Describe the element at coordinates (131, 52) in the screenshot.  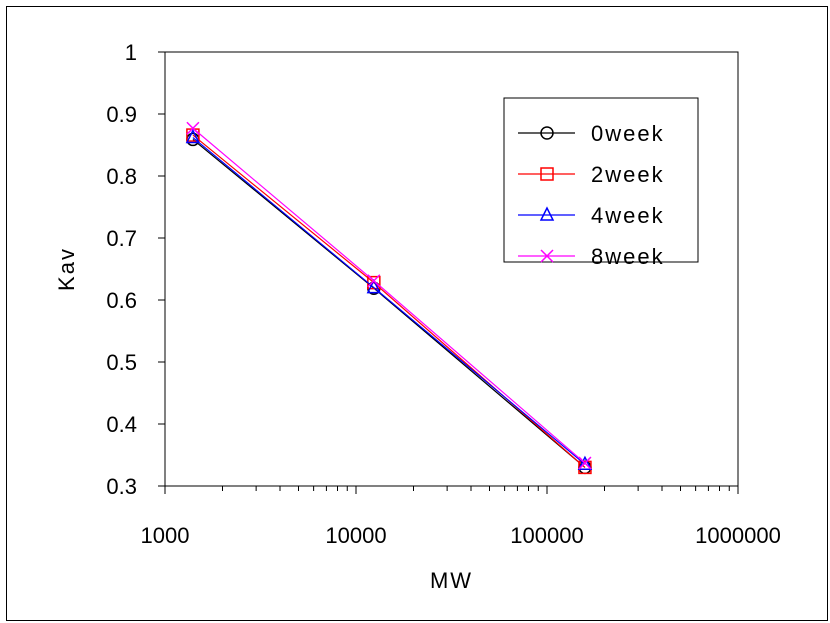
I see `y-tick-label: 1` at that location.